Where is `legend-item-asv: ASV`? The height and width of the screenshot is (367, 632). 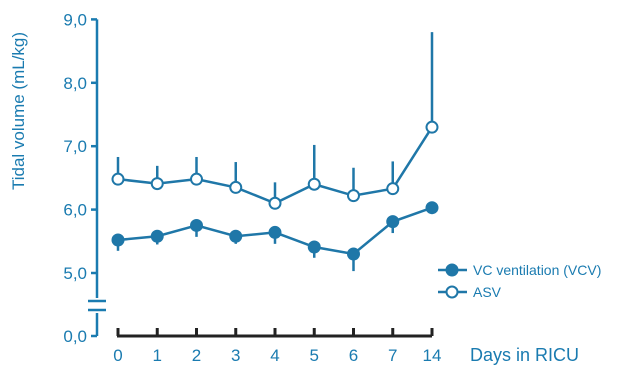
legend-item-asv: ASV is located at coordinates (470, 292).